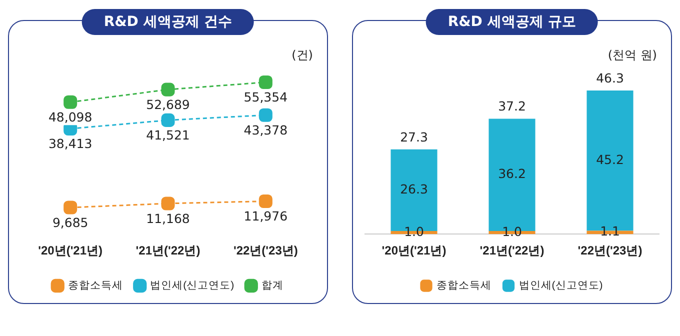 This screenshot has width=680, height=336. I want to click on total-label: 27.3, so click(414, 136).